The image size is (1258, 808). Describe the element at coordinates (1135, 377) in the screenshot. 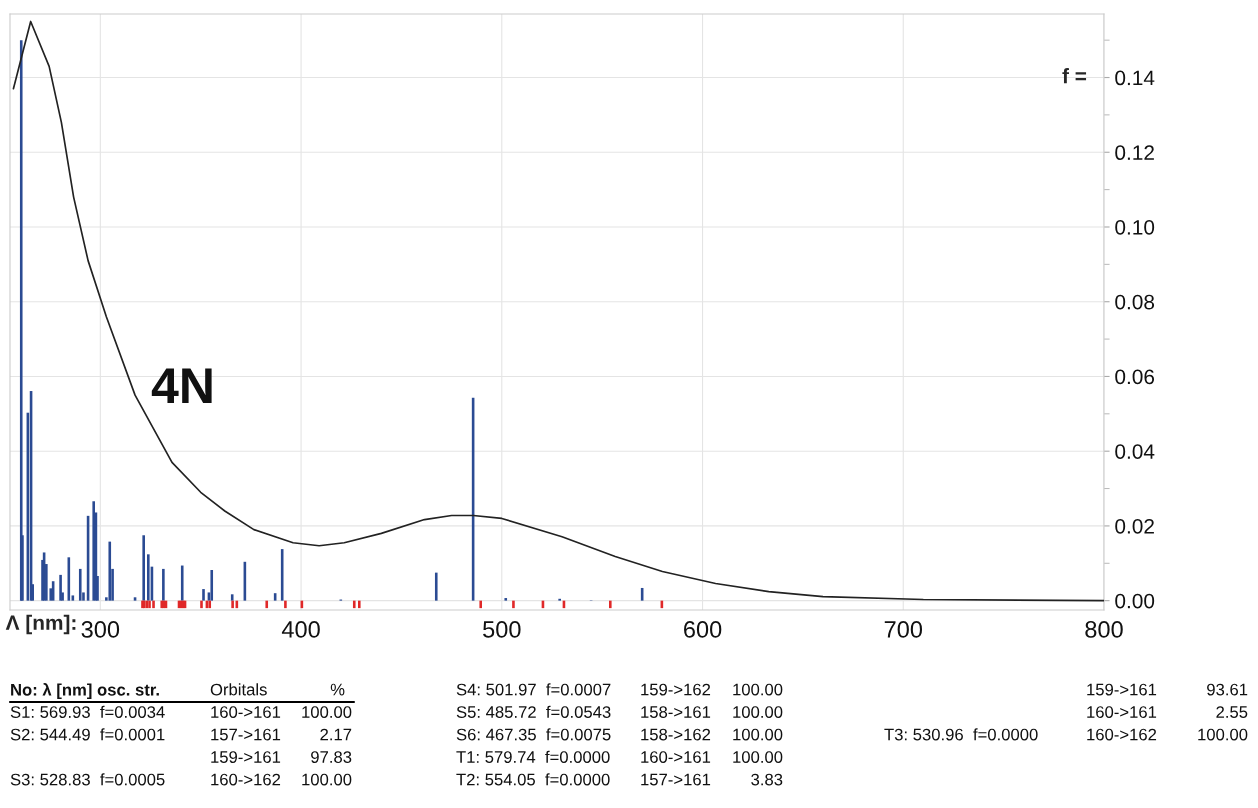

I see `y-tick-label: 0.06` at that location.